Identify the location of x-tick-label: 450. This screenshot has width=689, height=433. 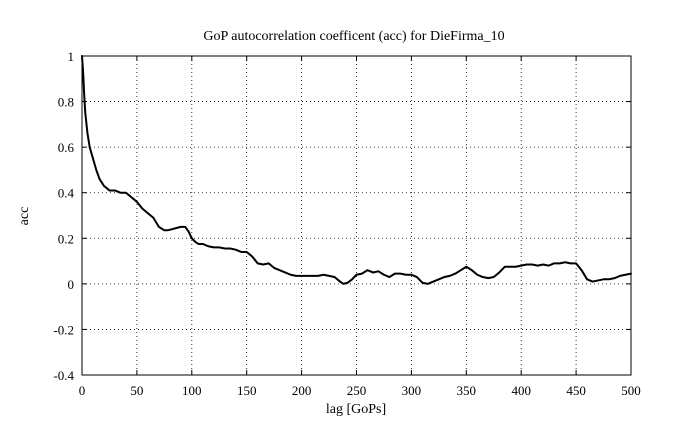
(576, 390).